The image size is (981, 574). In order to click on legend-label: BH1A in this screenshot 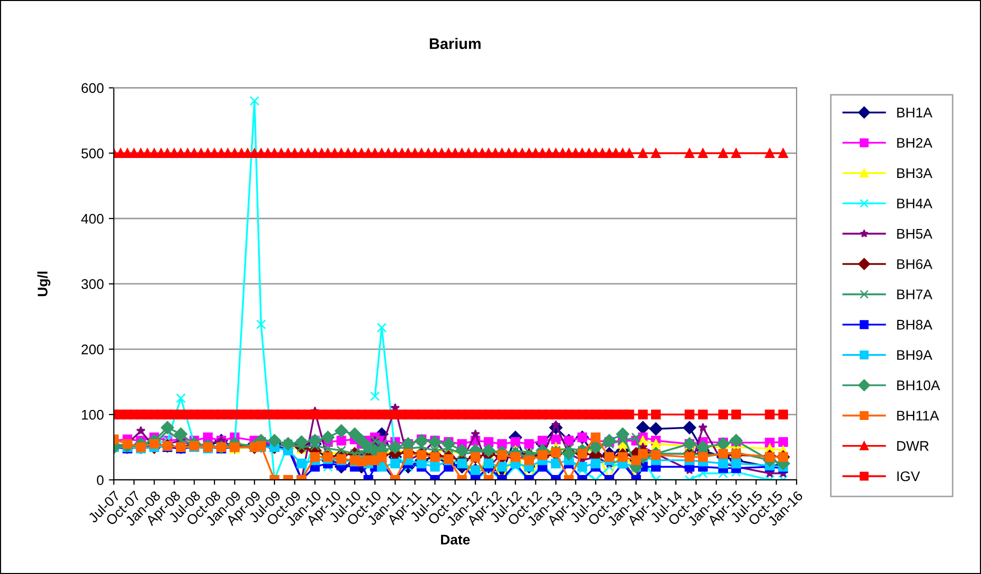, I will do `click(914, 113)`.